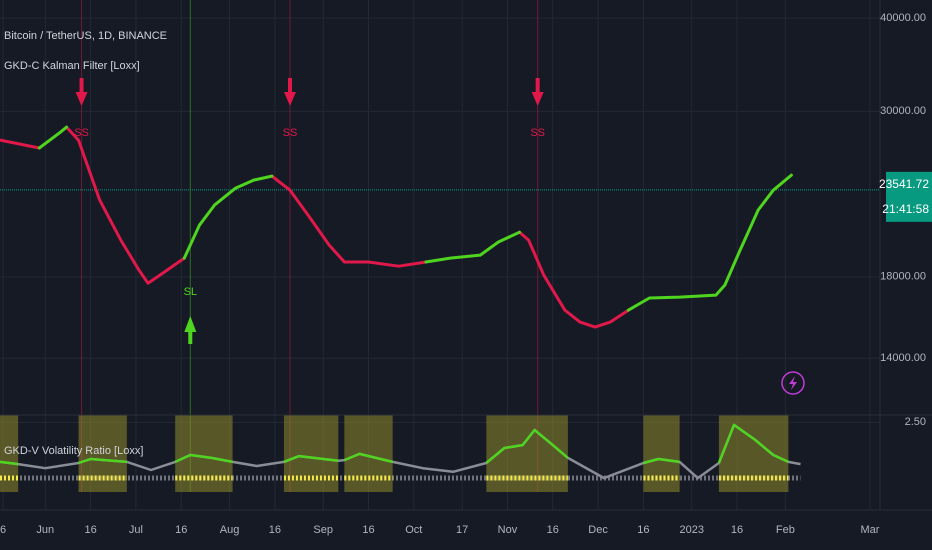 This screenshot has height=550, width=932. What do you see at coordinates (909, 196) in the screenshot?
I see `last-price-box` at bounding box center [909, 196].